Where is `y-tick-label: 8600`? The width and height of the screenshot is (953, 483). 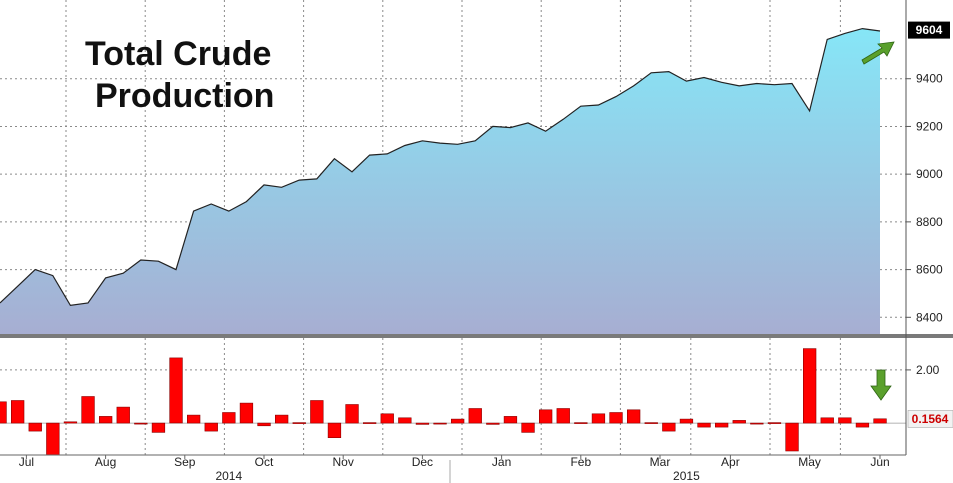 y-tick-label: 8600 is located at coordinates (929, 270).